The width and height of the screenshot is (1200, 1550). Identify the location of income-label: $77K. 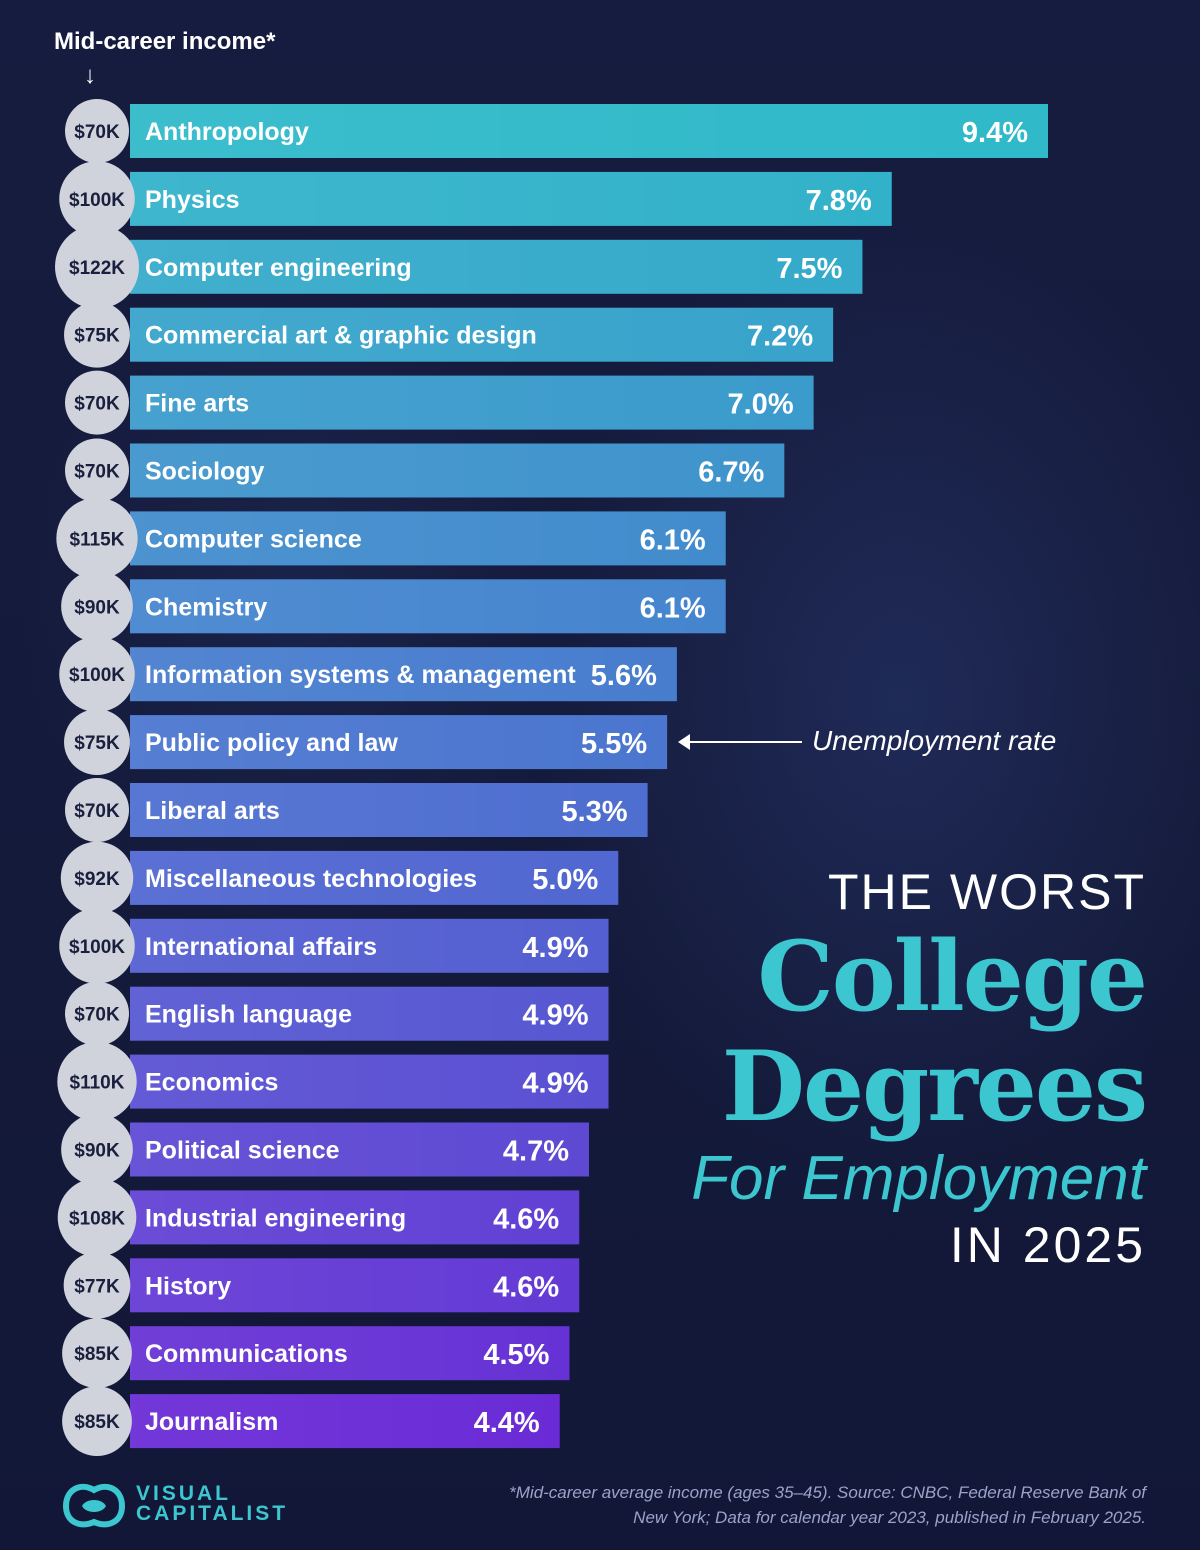
(97, 1286).